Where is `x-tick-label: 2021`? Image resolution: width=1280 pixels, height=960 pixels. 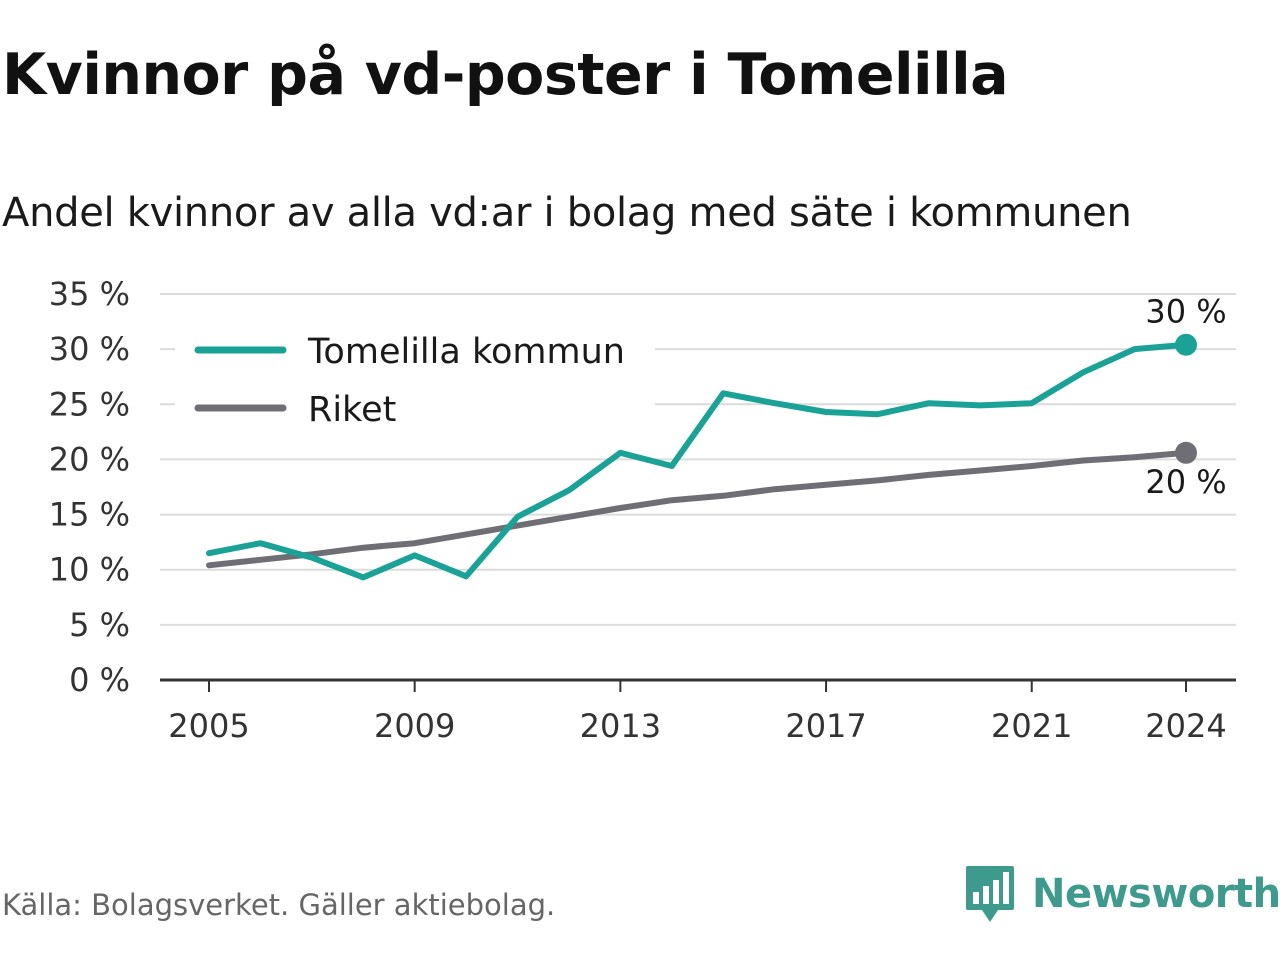 x-tick-label: 2021 is located at coordinates (1031, 726).